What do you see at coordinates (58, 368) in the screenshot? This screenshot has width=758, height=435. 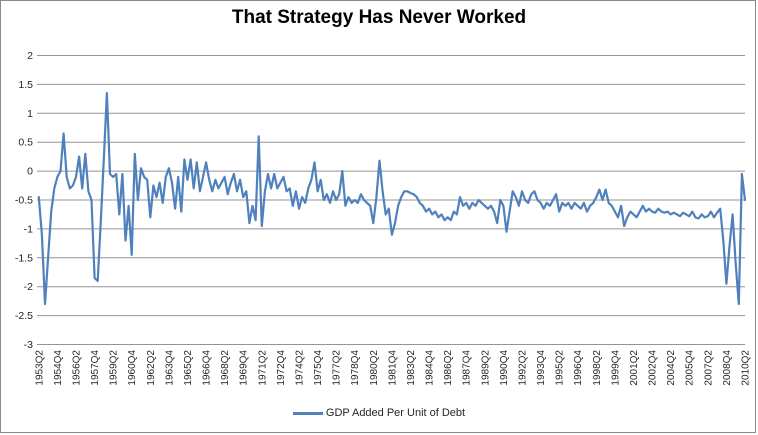 I see `x-tick-label: 1954Q4` at bounding box center [58, 368].